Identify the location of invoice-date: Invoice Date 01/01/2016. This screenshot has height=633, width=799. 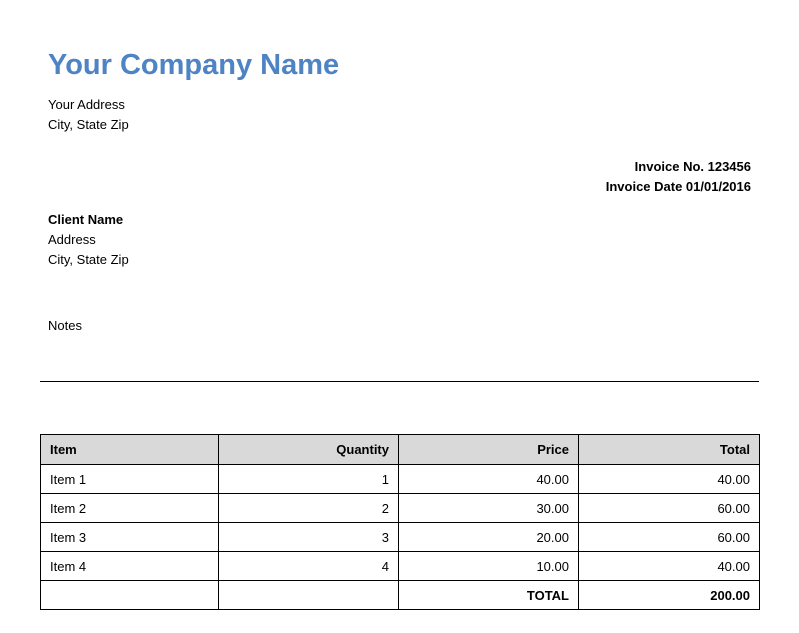
(678, 186).